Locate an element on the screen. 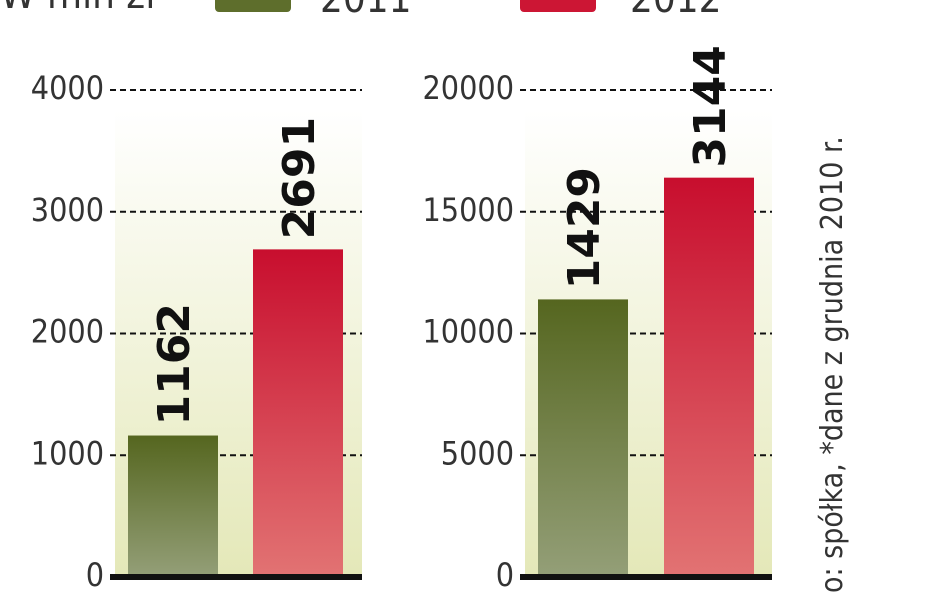 Image resolution: width=948 pixels, height=593 pixels. source: o: spółka, *dane z grudnia 2010 r. is located at coordinates (832, 364).